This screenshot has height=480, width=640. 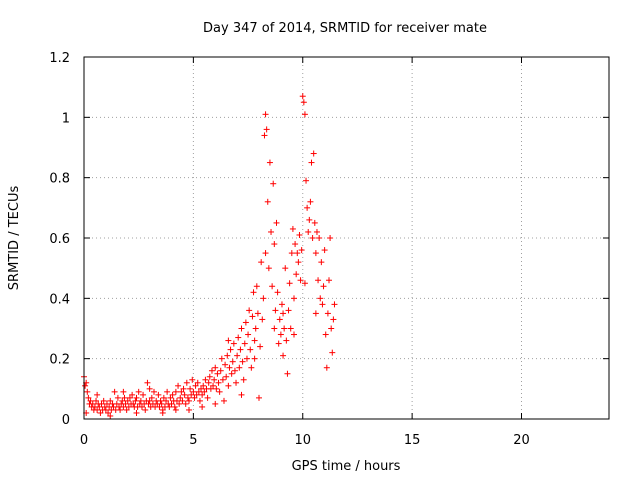 I want to click on y-tick-label: 0.2, so click(x=59, y=360).